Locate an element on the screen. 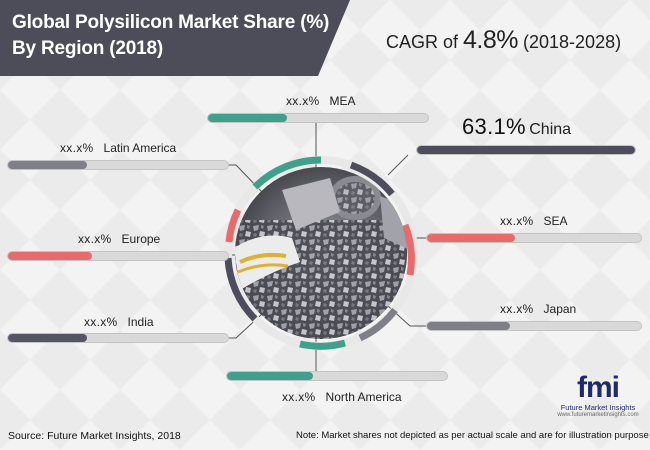  bar-label-mea: xx.x% MEA is located at coordinates (321, 101).